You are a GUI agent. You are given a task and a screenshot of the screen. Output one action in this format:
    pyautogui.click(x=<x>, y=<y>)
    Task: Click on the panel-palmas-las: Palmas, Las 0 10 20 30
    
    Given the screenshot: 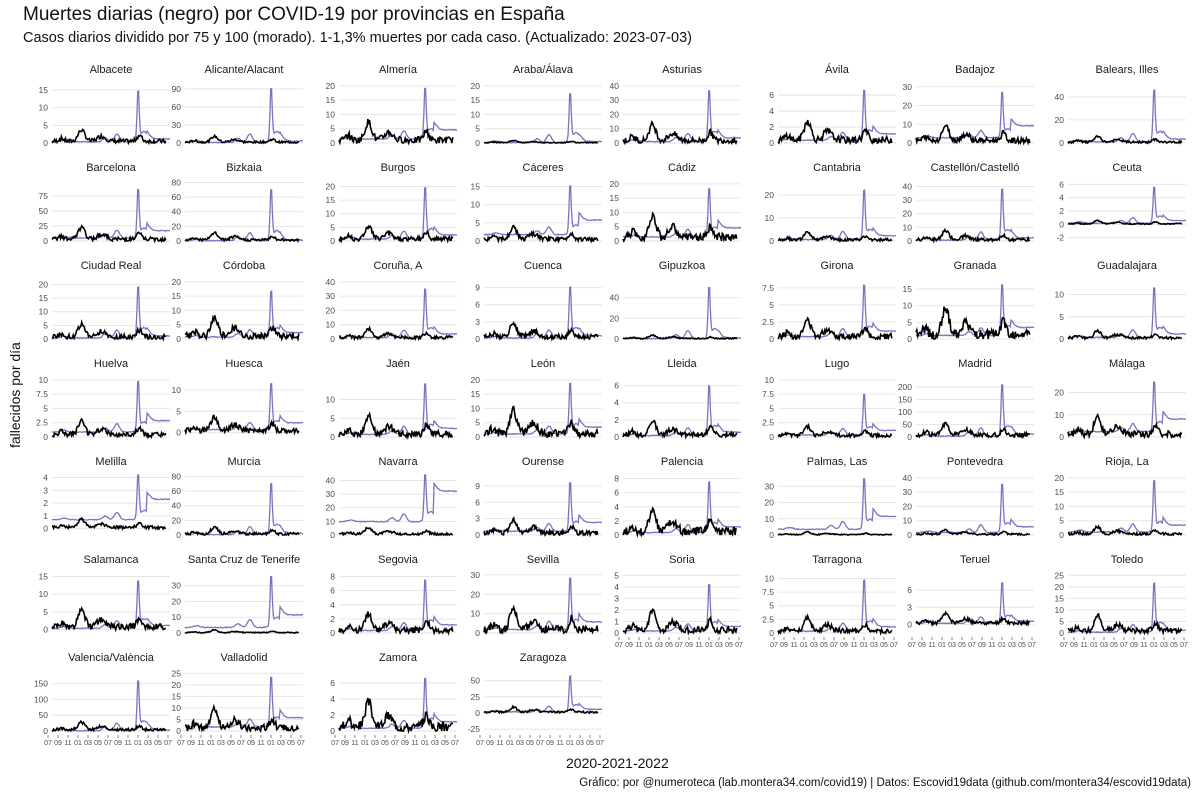 What is the action you would take?
    pyautogui.click(x=831, y=498)
    